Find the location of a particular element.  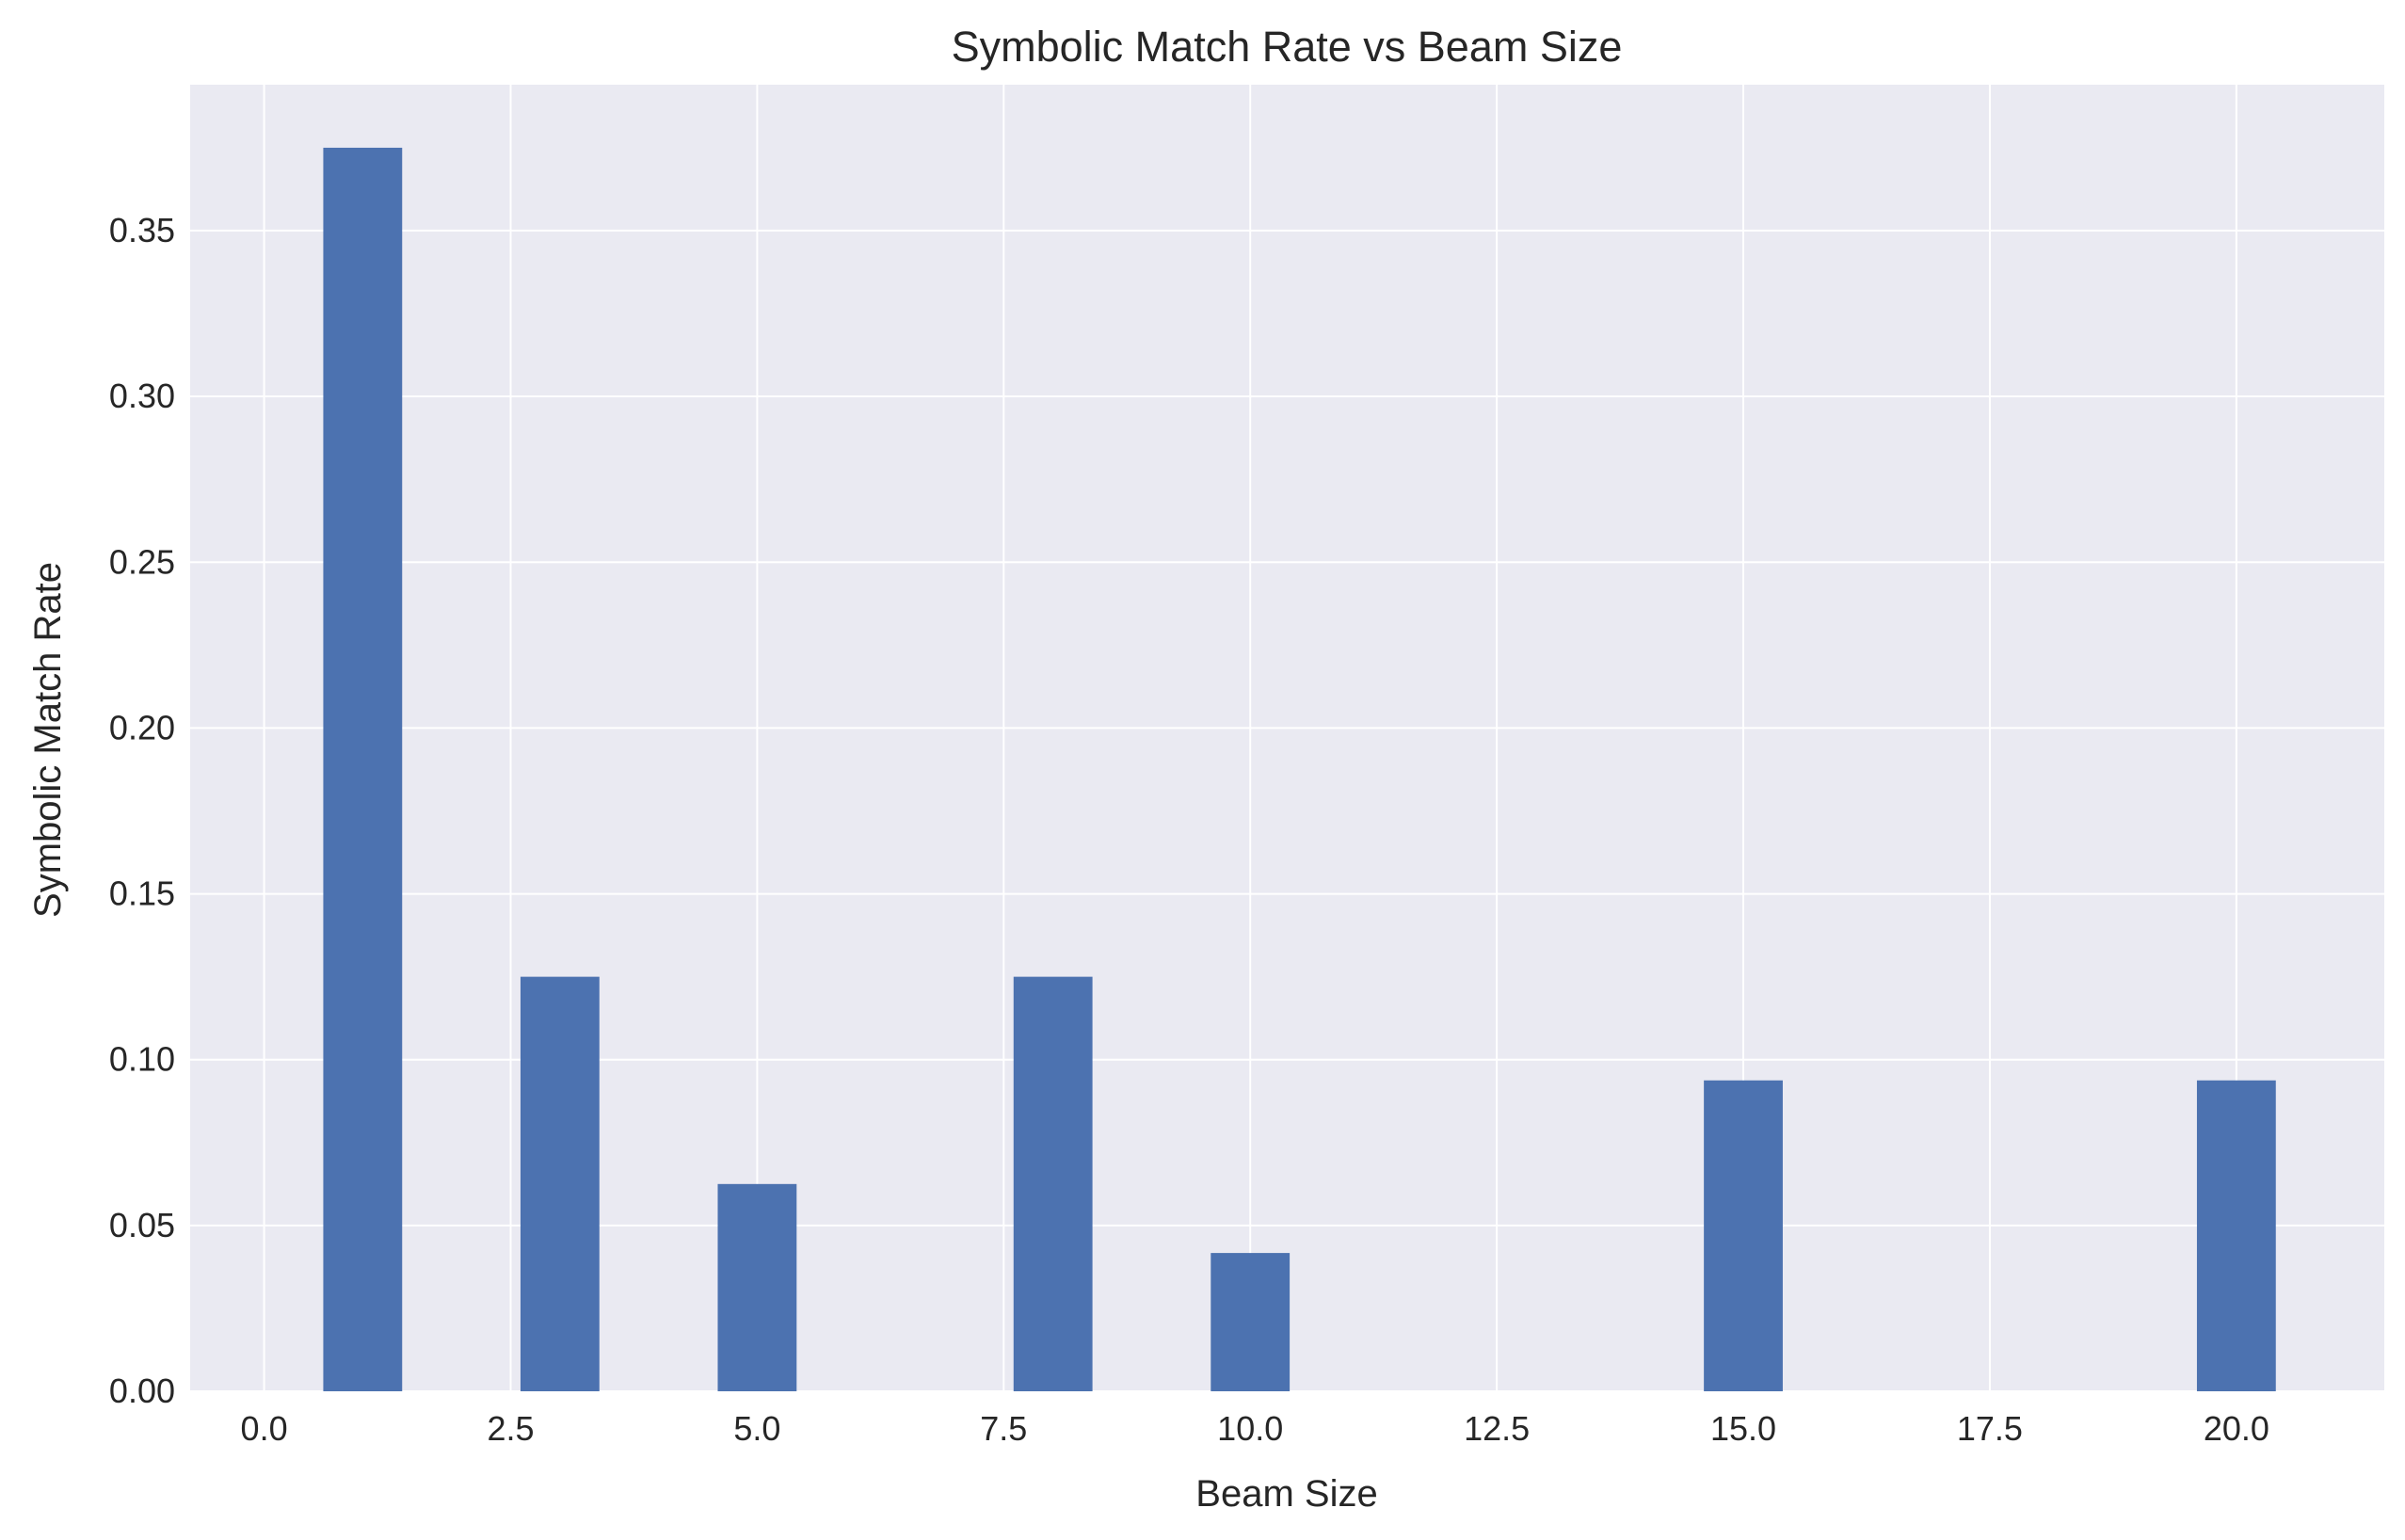

x-tick-label: 17.5 is located at coordinates (1990, 1428).